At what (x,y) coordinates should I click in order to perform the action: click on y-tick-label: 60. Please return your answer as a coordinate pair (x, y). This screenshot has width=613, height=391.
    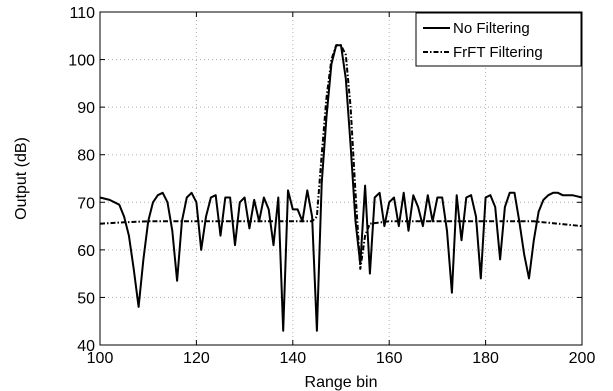
    Looking at the image, I should click on (86, 251).